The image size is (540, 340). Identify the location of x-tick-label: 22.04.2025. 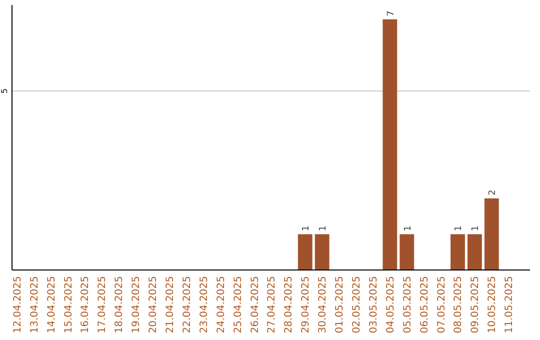
(187, 305).